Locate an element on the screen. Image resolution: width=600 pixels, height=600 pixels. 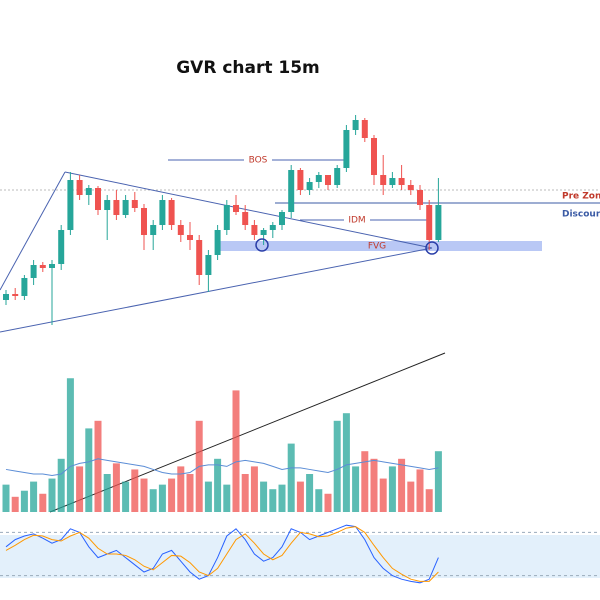
idm-label: IDM is located at coordinates (356, 221).